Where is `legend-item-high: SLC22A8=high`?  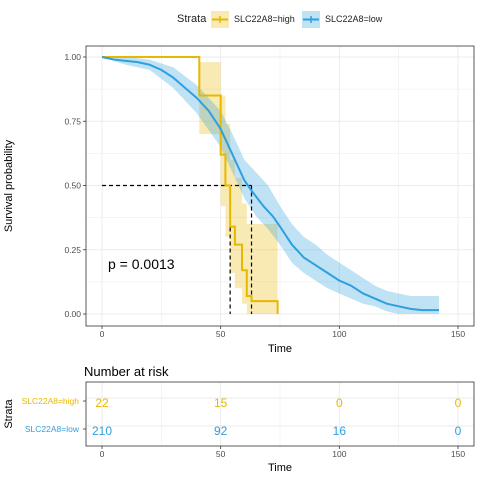 legend-item-high: SLC22A8=high is located at coordinates (253, 19).